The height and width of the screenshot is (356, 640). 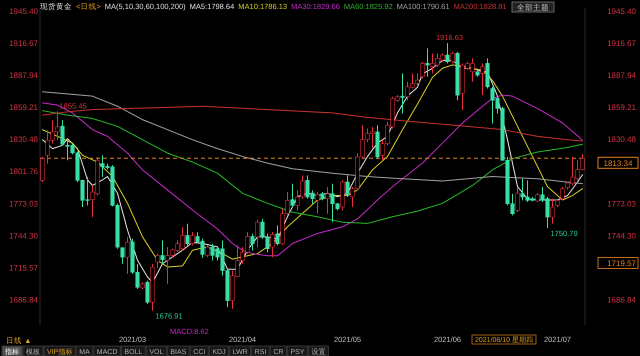 What do you see at coordinates (24, 139) in the screenshot?
I see `y-tick-label: 1830.48` at bounding box center [24, 139].